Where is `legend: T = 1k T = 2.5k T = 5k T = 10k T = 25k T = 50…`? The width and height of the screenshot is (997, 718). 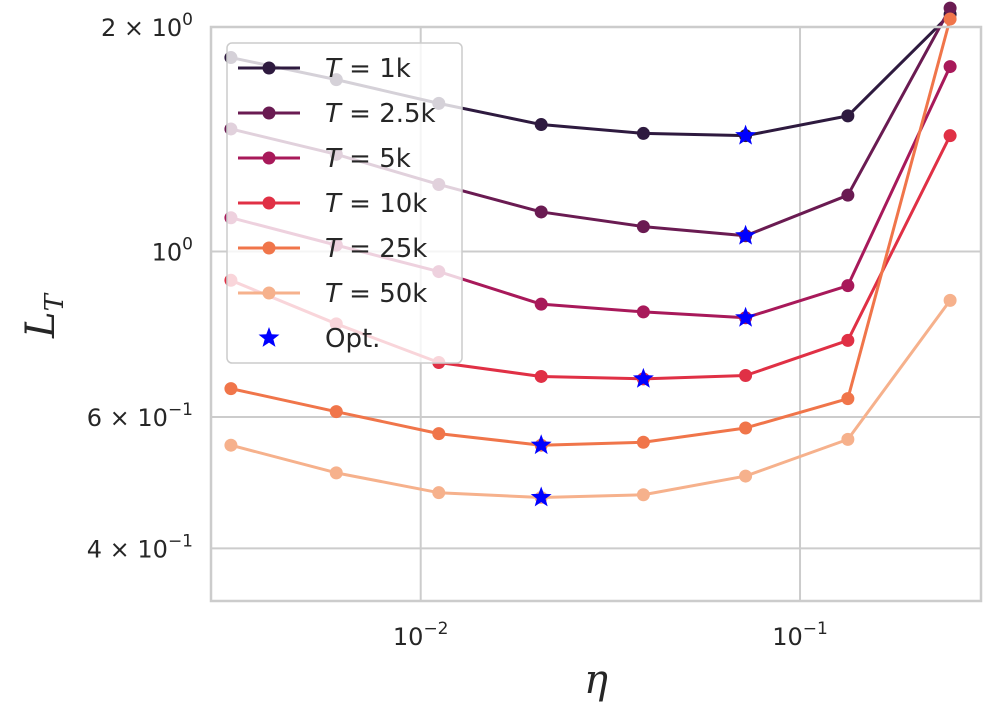 legend: T = 1k T = 2.5k T = 5k T = 10k T = 25k T = 50… is located at coordinates (344, 203).